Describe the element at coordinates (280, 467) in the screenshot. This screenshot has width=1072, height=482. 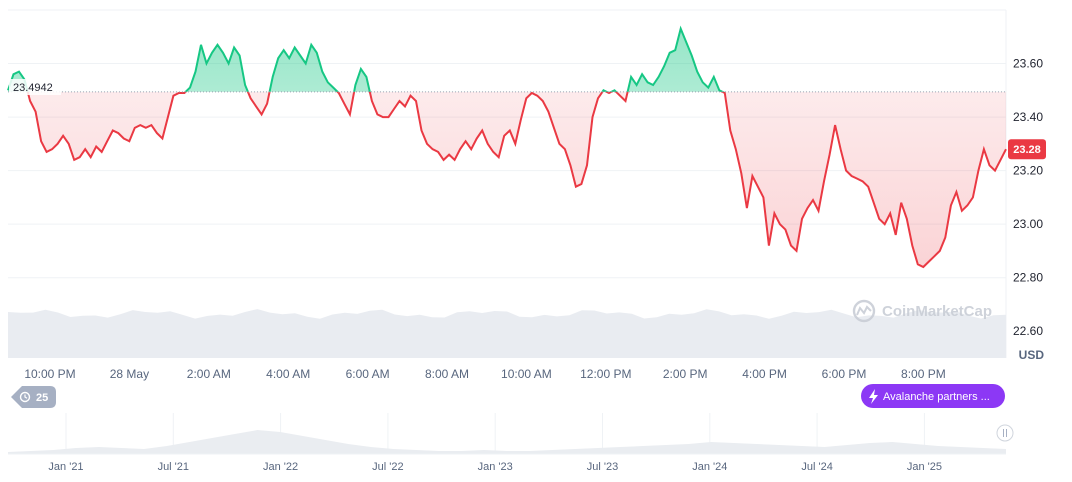
I see `navigator-tick-label: Jan '22` at that location.